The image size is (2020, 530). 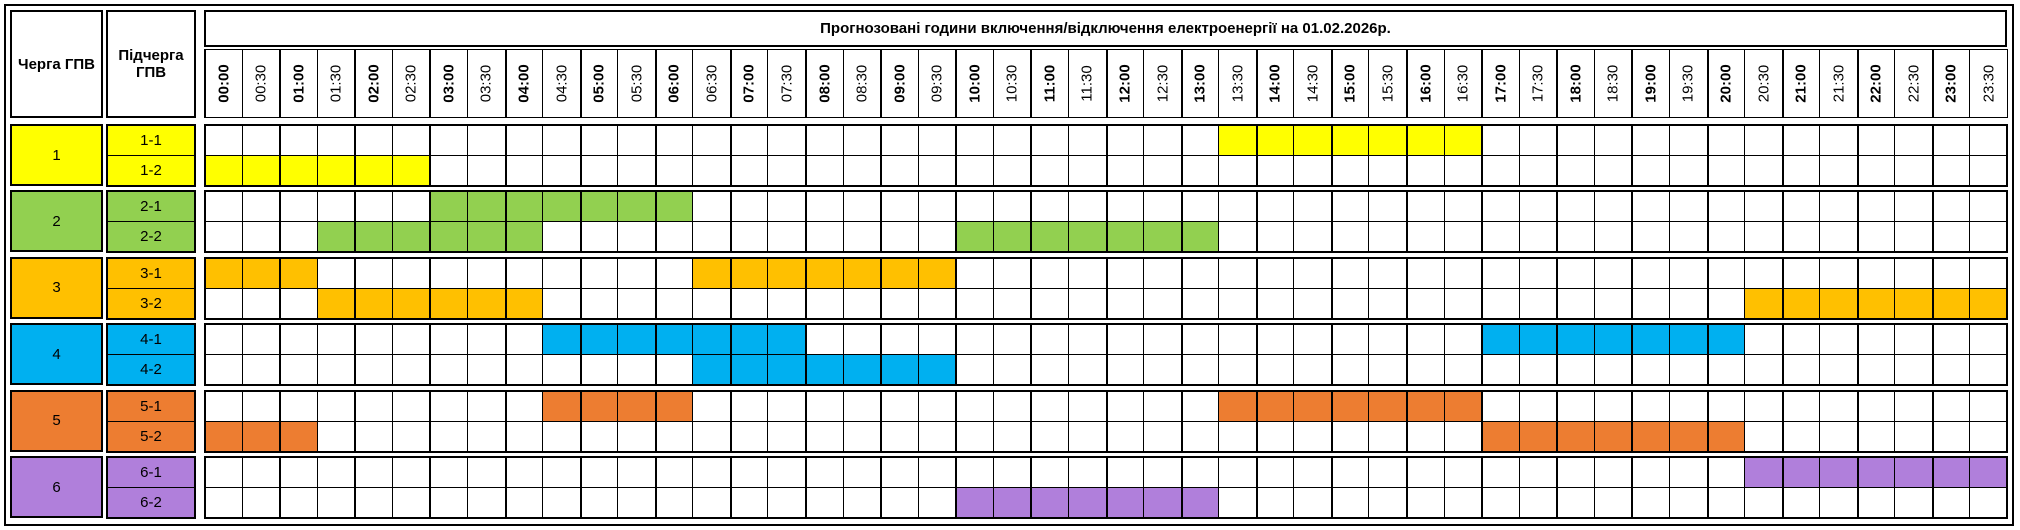 What do you see at coordinates (1989, 83) in the screenshot?
I see `time-label: 23:30` at bounding box center [1989, 83].